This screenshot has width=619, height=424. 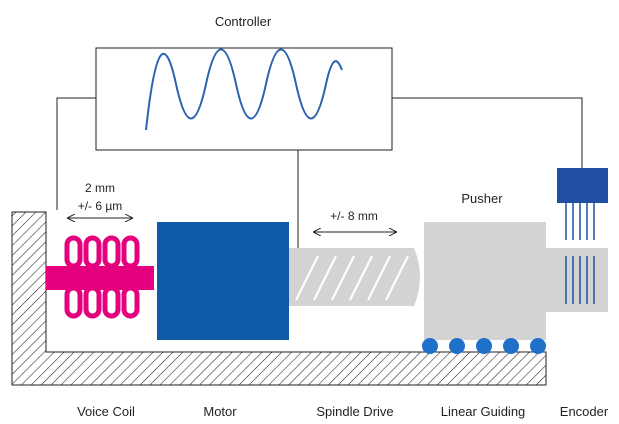 I want to click on linear-guiding-balls, so click(x=484, y=346).